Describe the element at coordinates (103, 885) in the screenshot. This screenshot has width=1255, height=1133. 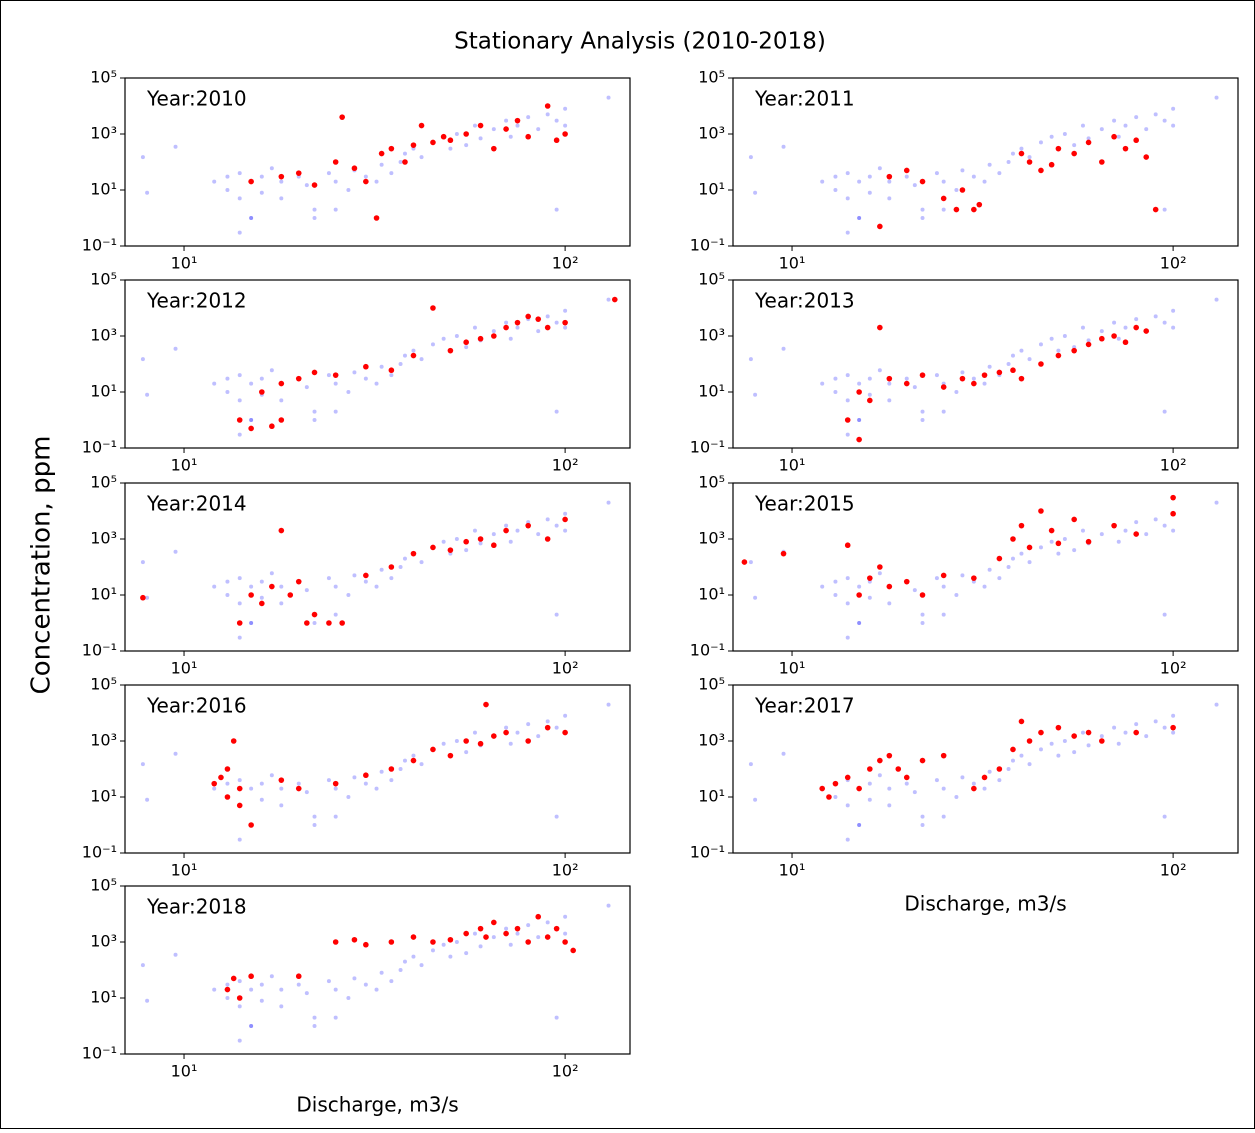
I see `y-tick-label: 10⁵` at that location.